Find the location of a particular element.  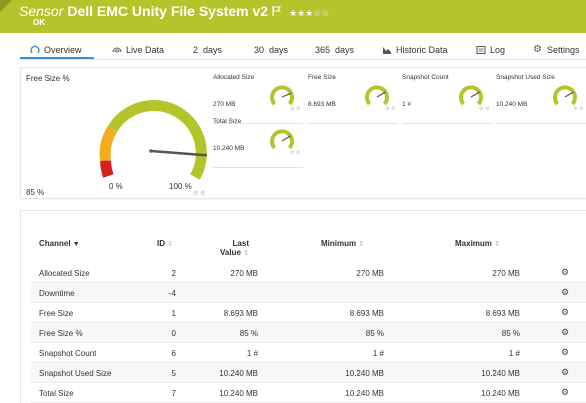

cell-id: -4 is located at coordinates (172, 293).